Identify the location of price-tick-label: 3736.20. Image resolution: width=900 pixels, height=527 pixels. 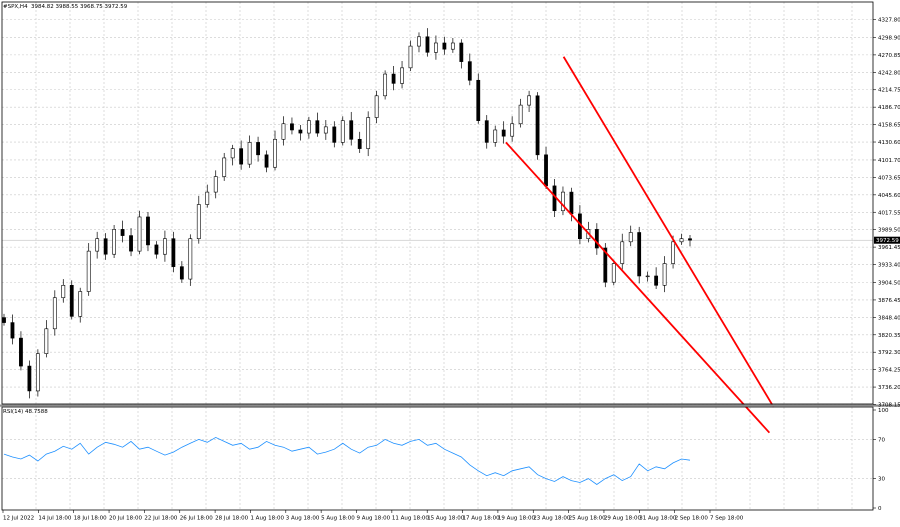
(889, 388).